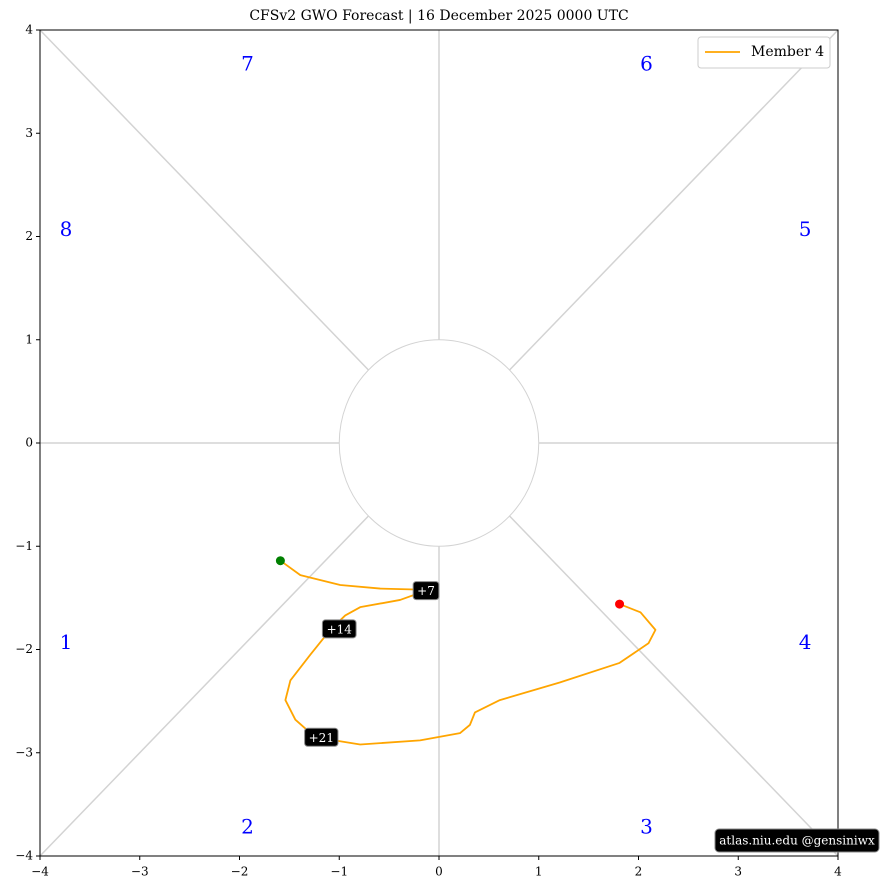 The width and height of the screenshot is (881, 890). What do you see at coordinates (40, 872) in the screenshot?
I see `x-tick-label: −4` at bounding box center [40, 872].